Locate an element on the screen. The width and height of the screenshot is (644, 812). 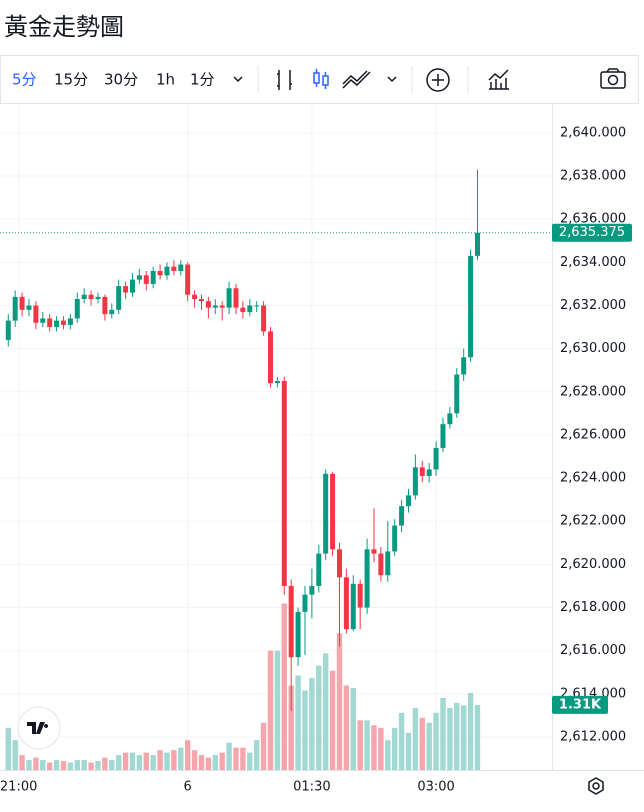
y-tick-label: 2,616.000 is located at coordinates (593, 650).